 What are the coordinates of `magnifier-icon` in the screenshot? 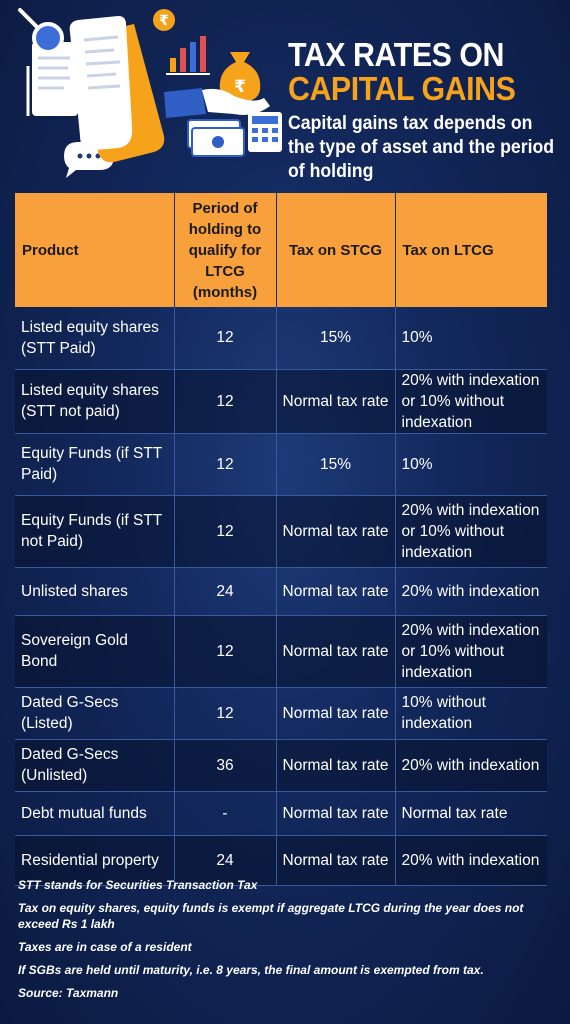 It's located at (41, 31).